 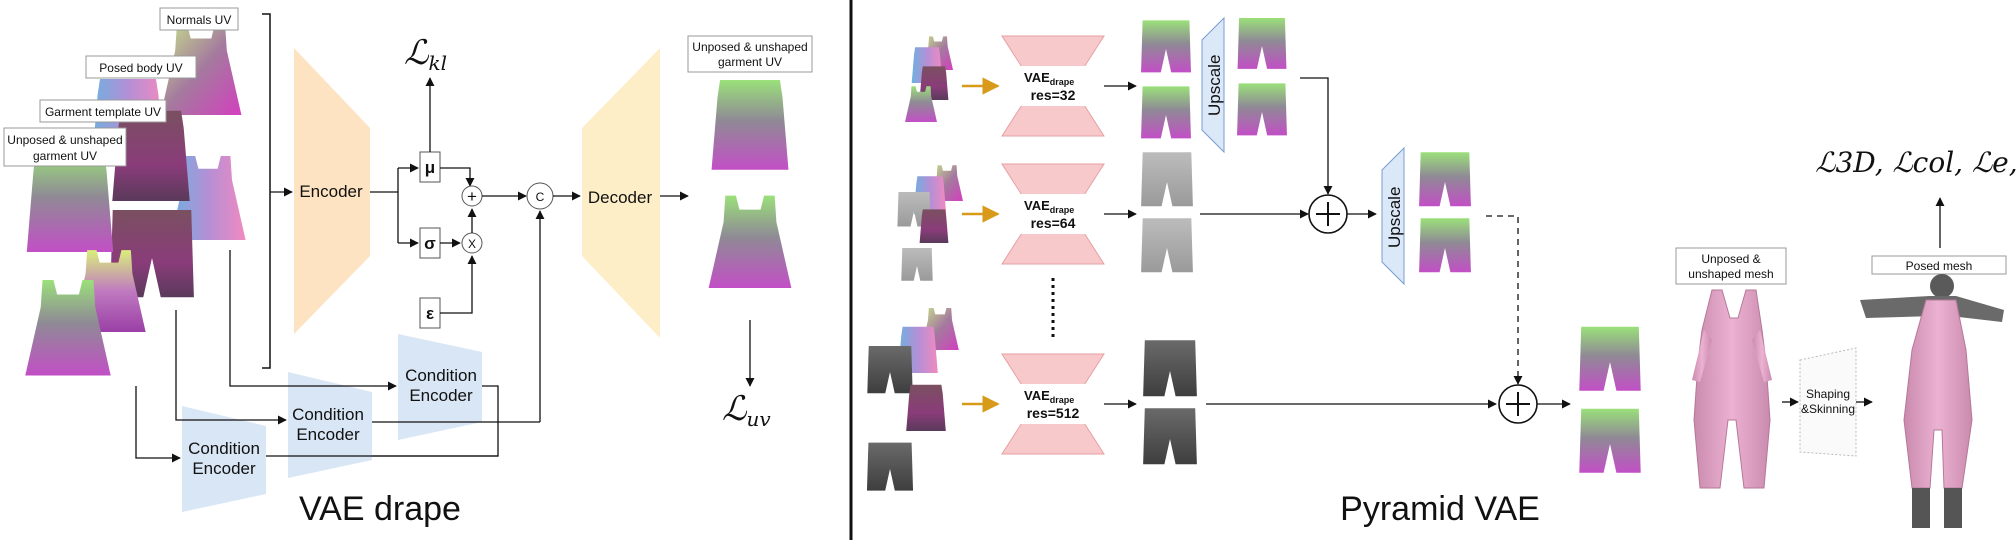 I want to click on encoder-label: Encoder, so click(x=331, y=191).